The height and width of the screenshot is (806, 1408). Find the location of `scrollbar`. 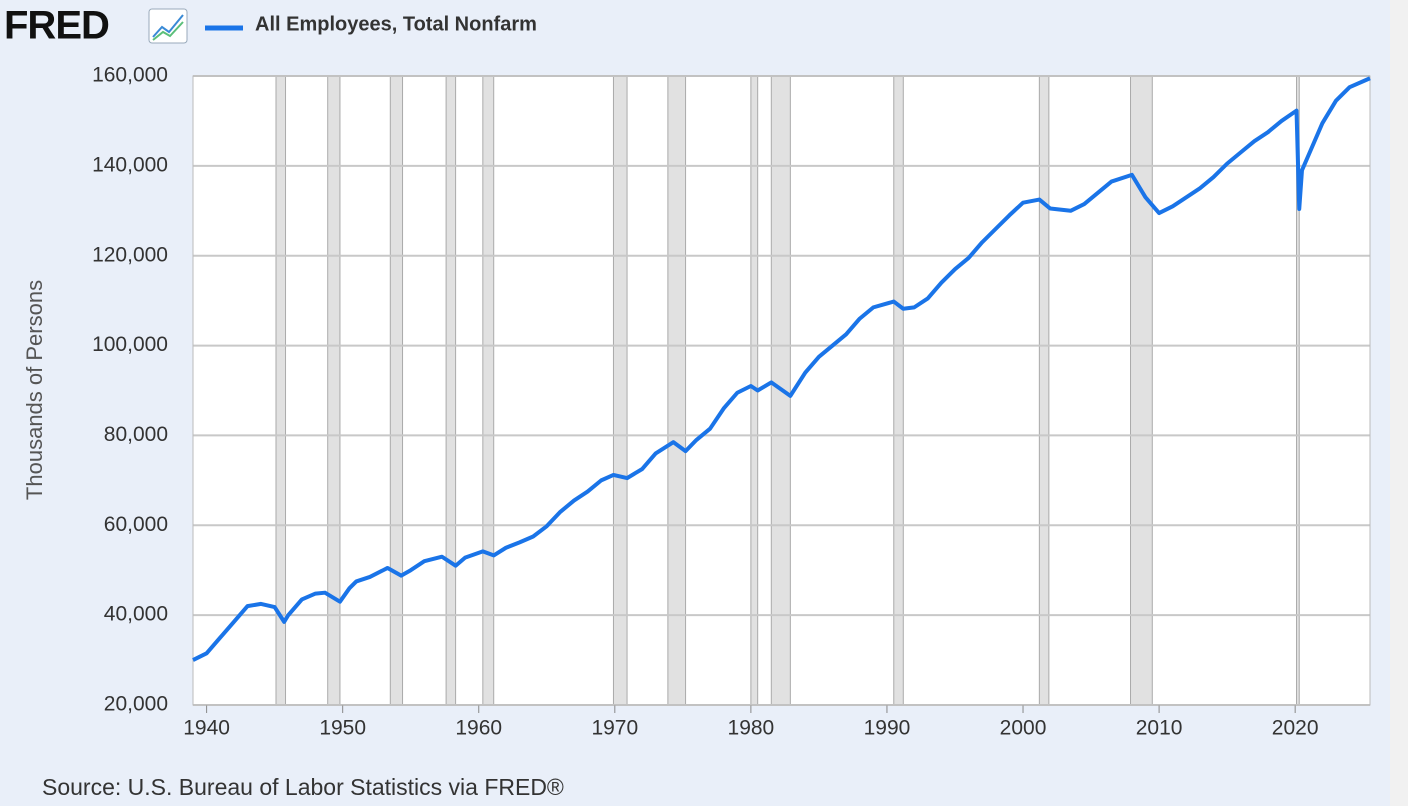

scrollbar is located at coordinates (1399, 403).